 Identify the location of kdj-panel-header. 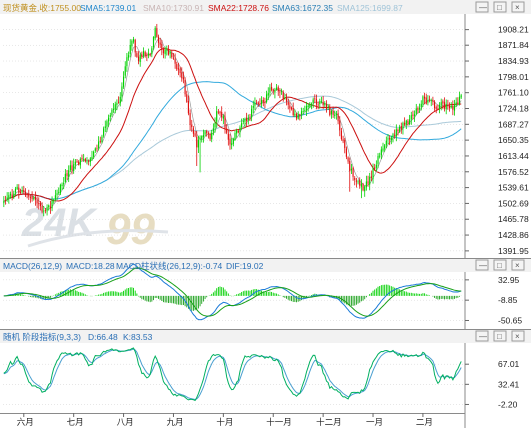
(265, 336).